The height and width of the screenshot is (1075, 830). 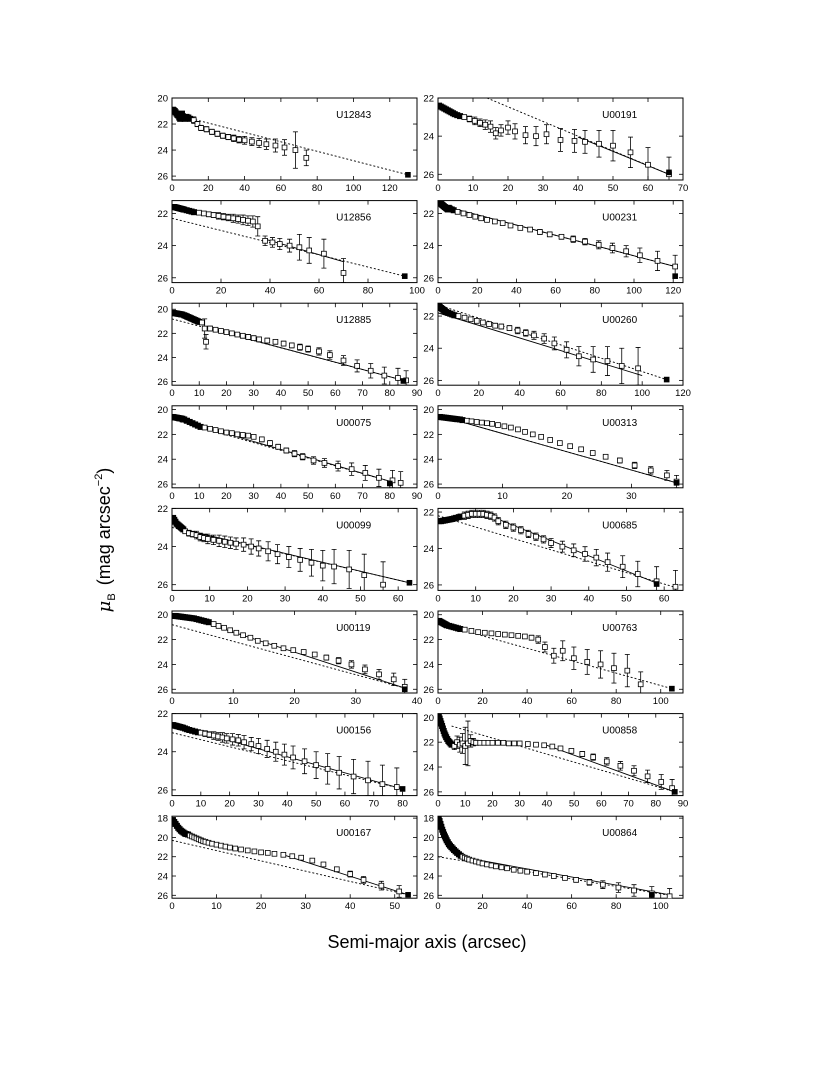 What do you see at coordinates (105, 540) in the screenshot?
I see `svg-text:μB(mag arcsec−2): μB (mag arcsec−2)` at bounding box center [105, 540].